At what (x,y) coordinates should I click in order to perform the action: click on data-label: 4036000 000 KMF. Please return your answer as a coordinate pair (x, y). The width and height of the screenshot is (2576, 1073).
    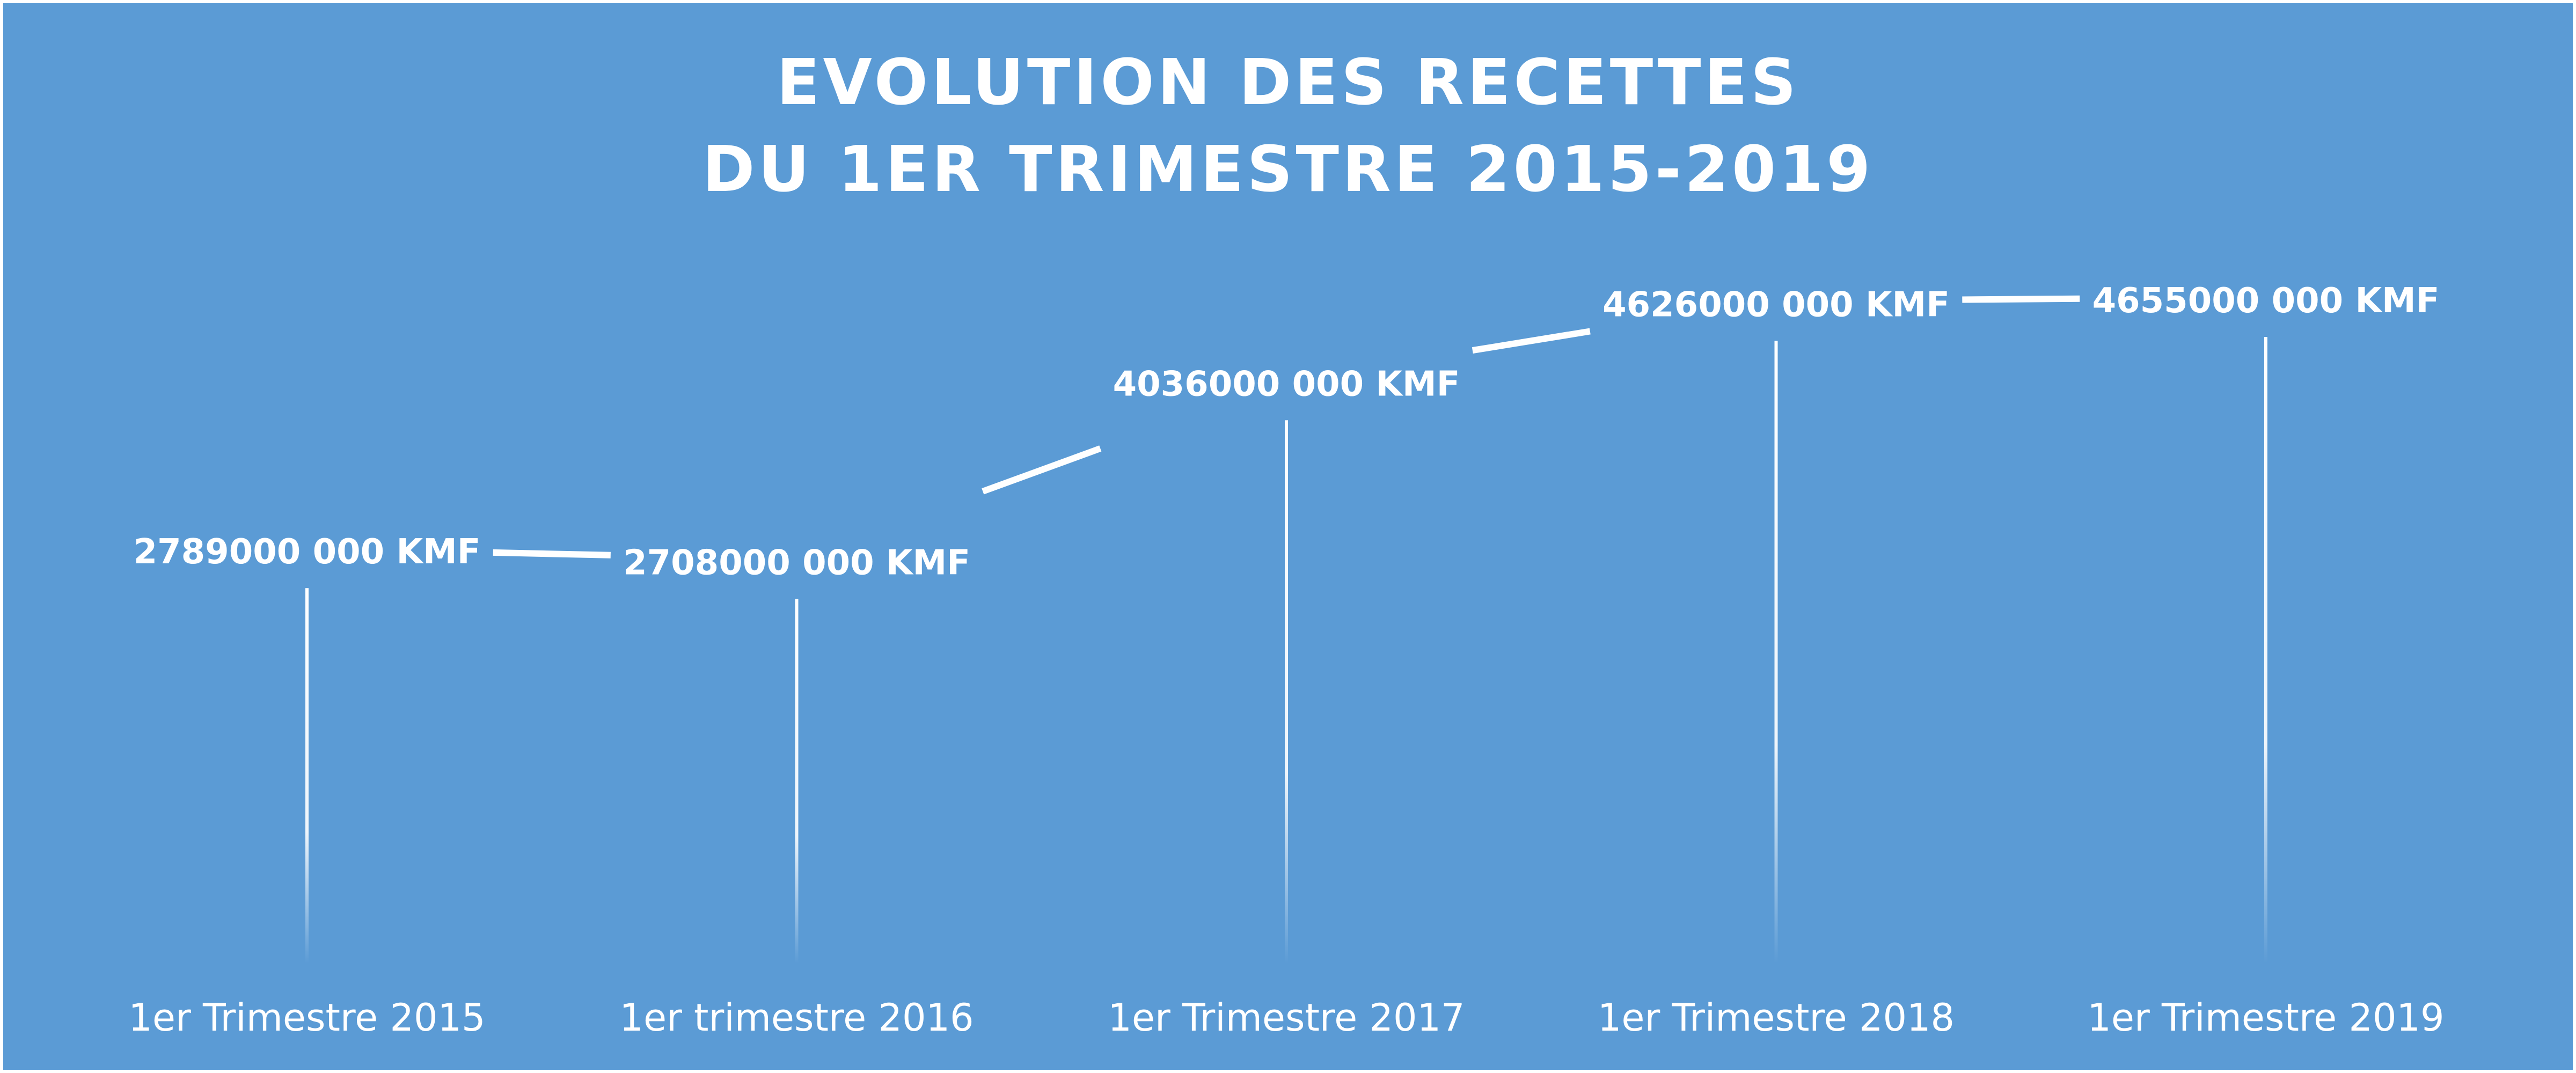
    Looking at the image, I should click on (1286, 384).